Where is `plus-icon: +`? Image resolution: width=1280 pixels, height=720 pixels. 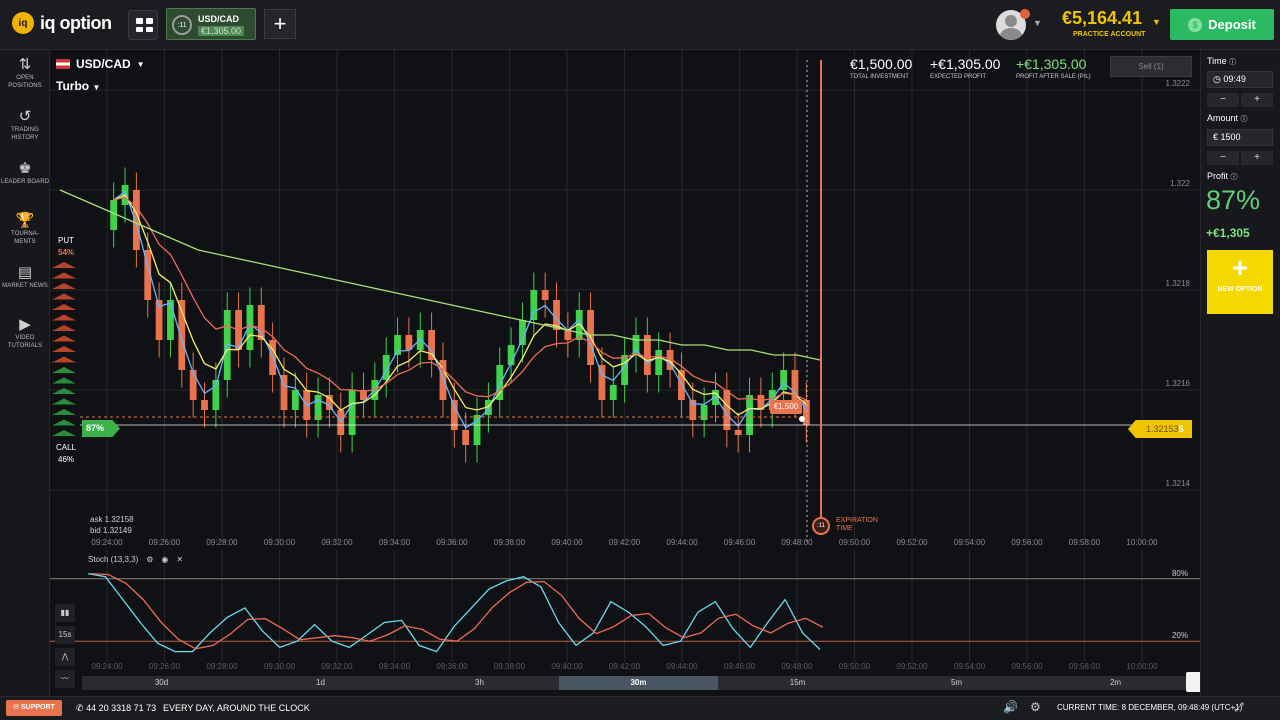 plus-icon: + is located at coordinates (1240, 267).